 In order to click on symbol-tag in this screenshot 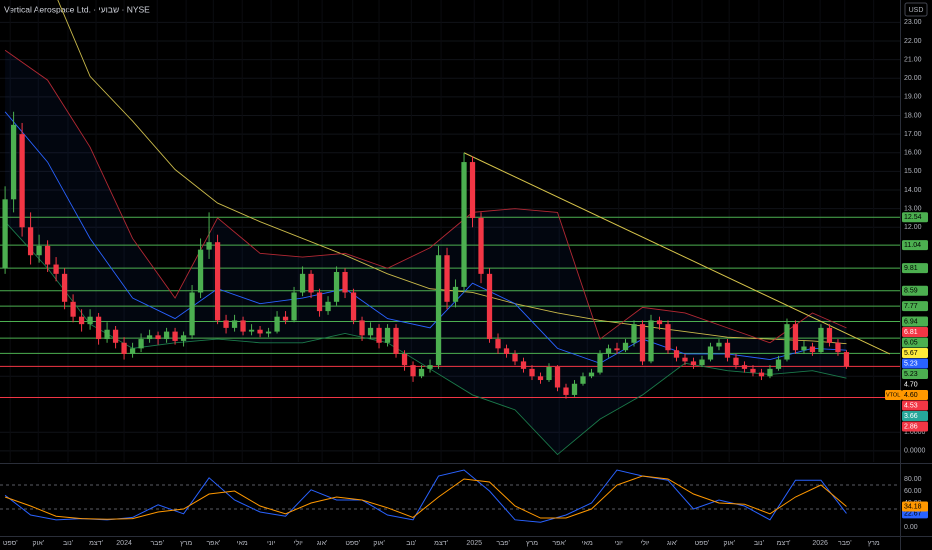, I will do `click(893, 395)`.